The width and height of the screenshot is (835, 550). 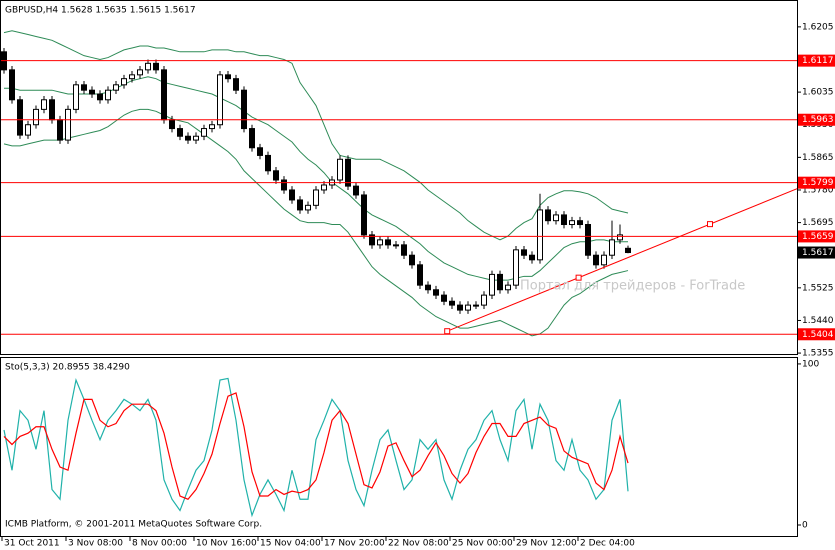 I want to click on chart-title: GBPUSD,H4 1.5628 1.5635 1.5615 1.5617, so click(x=100, y=11).